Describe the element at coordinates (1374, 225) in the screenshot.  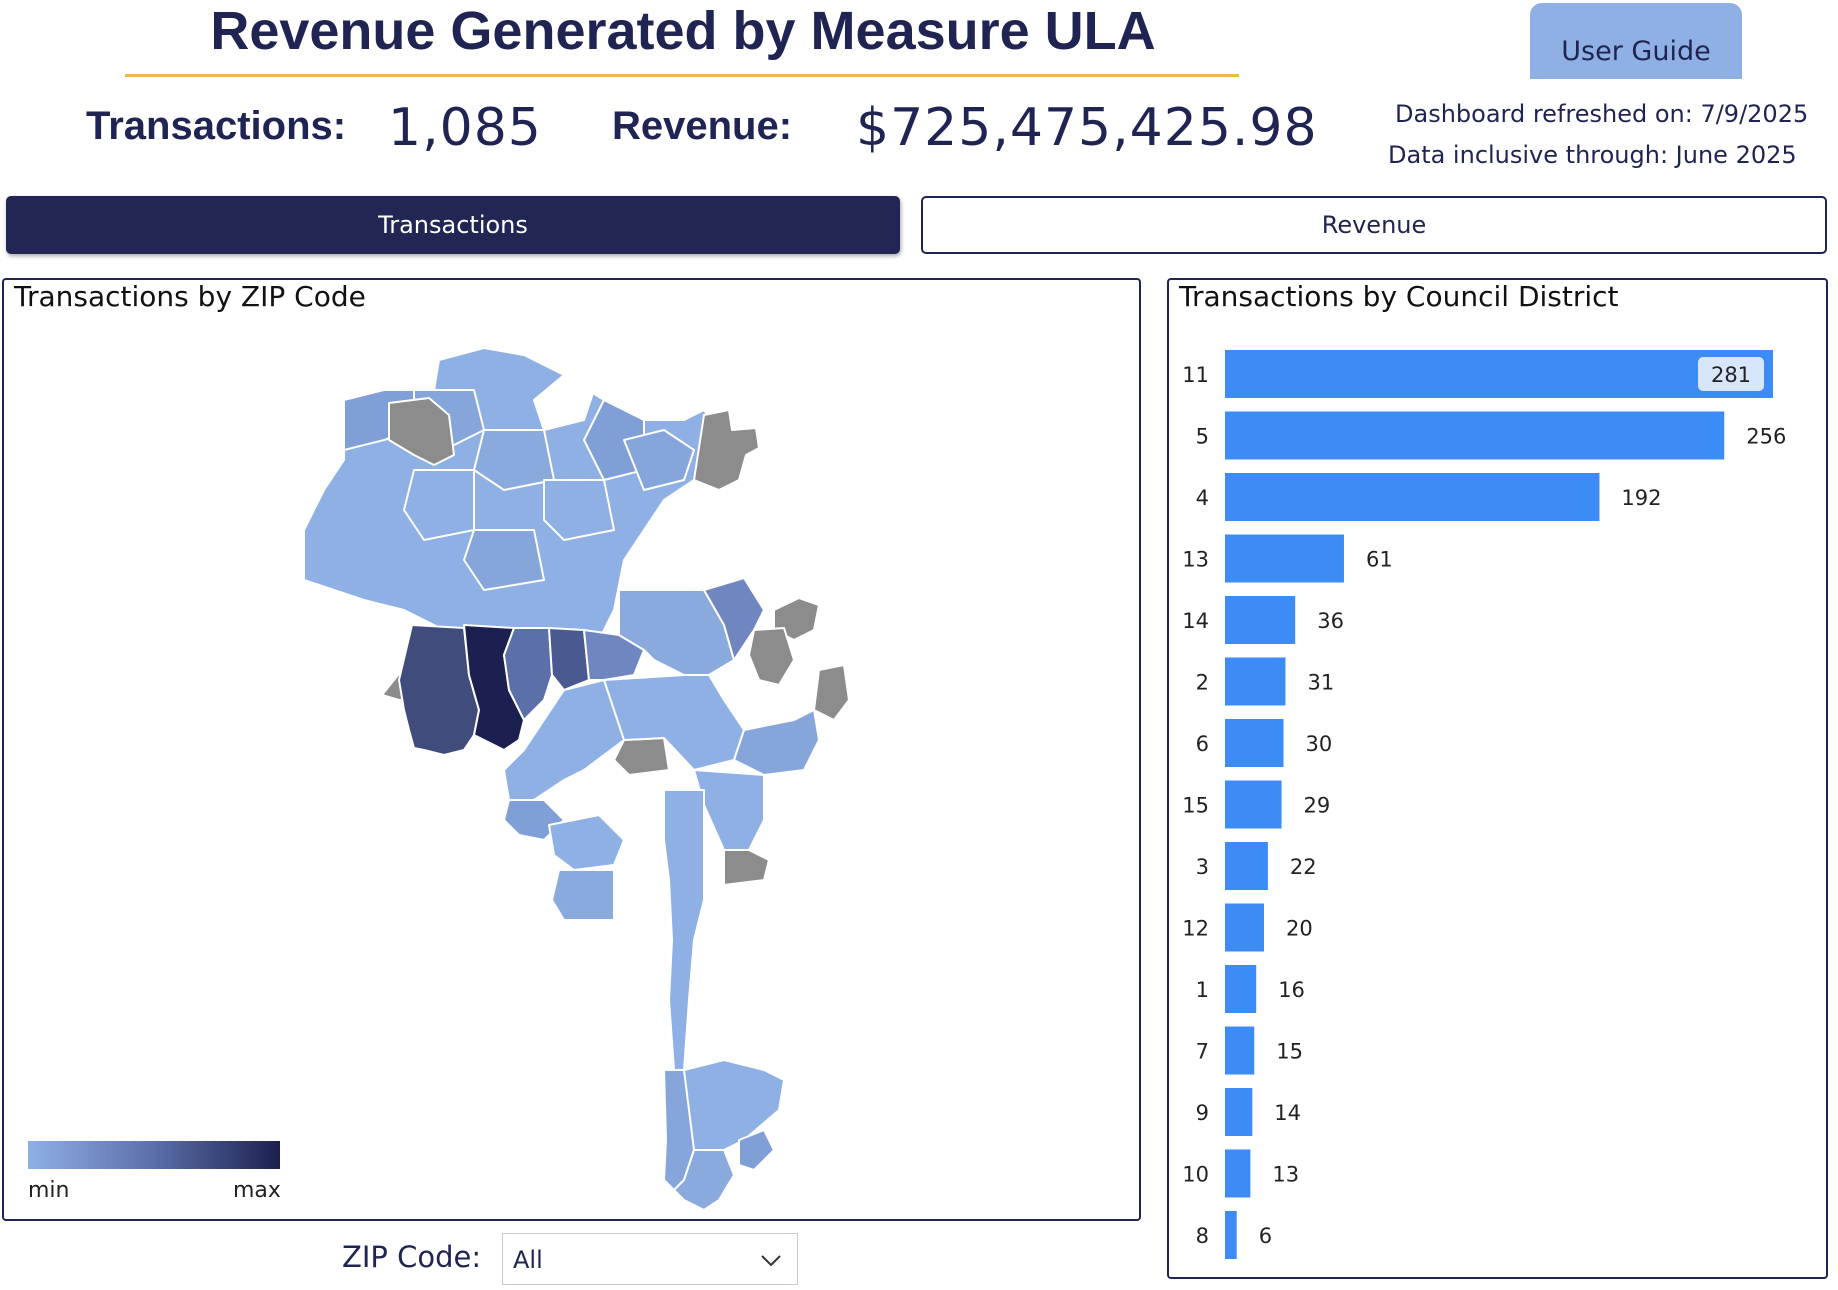
I see `tab-revenue: Revenue` at that location.